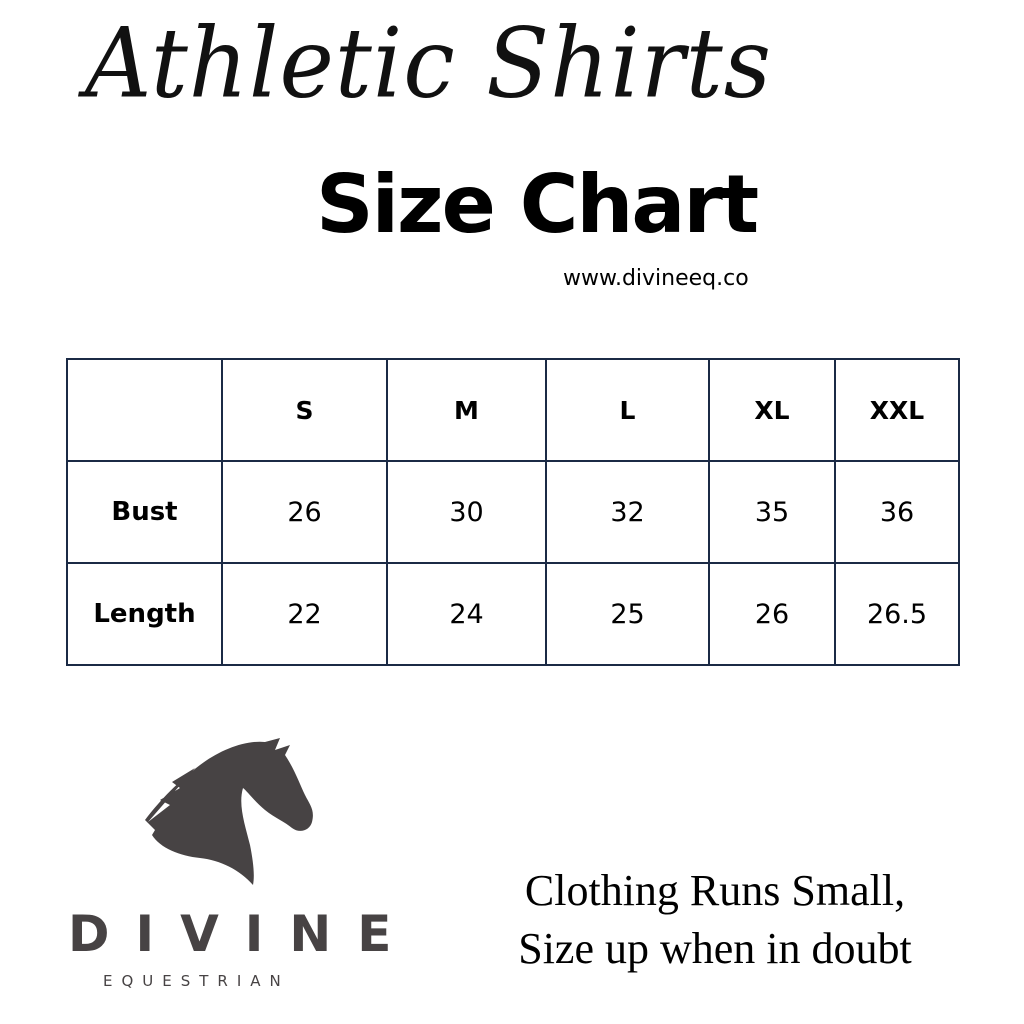  What do you see at coordinates (428, 63) in the screenshot?
I see `script-title: Athletic Shirts` at bounding box center [428, 63].